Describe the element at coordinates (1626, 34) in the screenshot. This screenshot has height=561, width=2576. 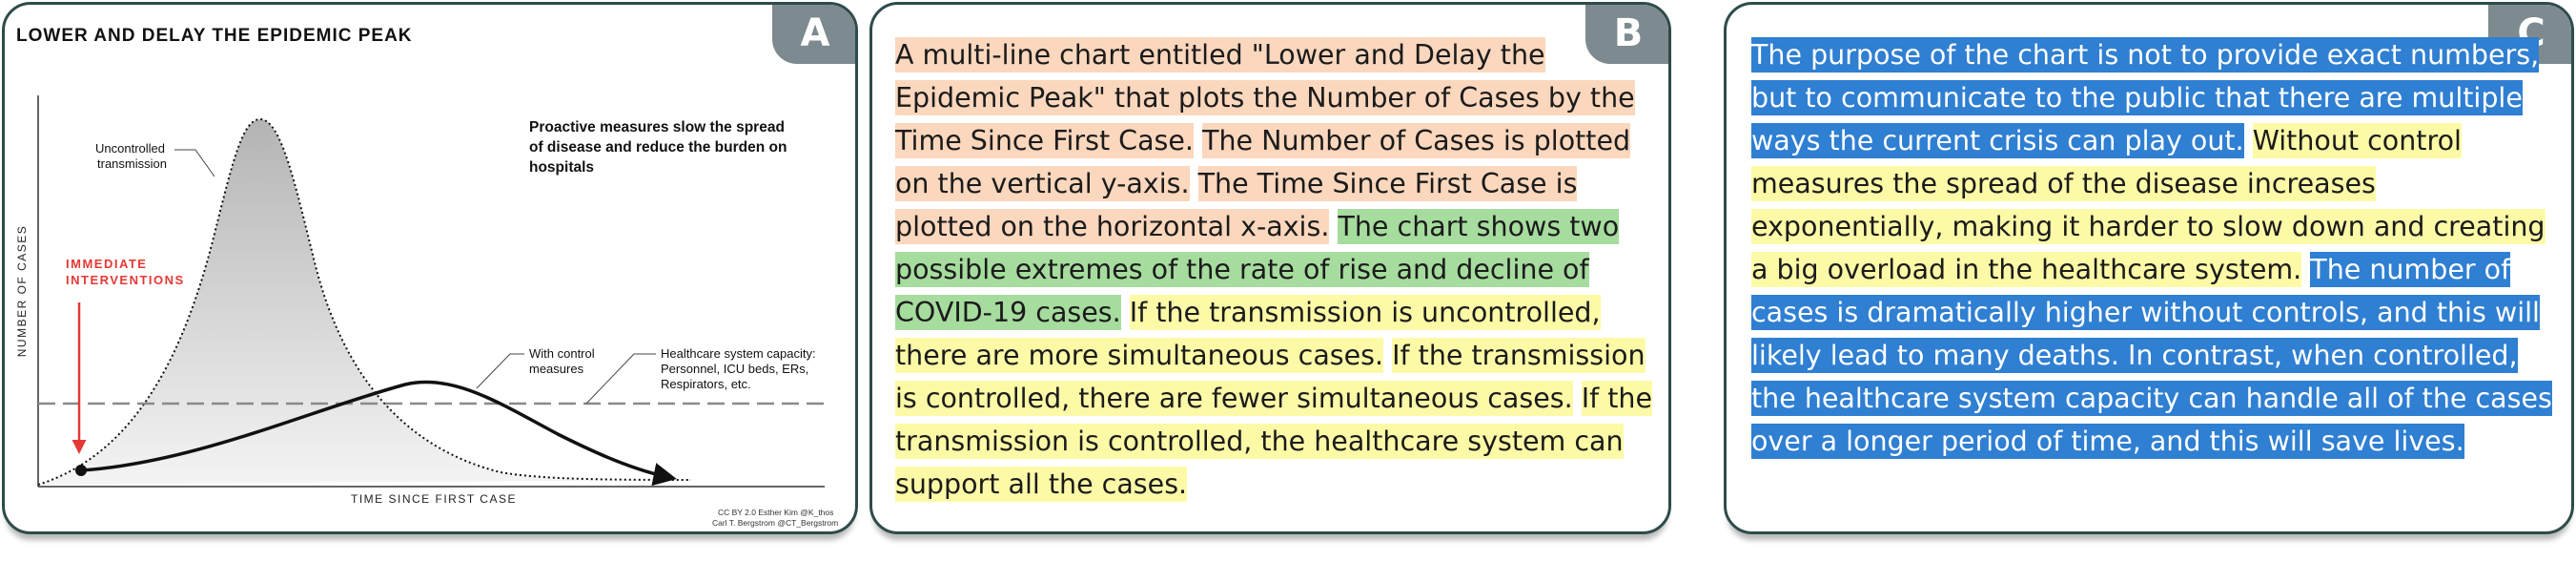
I see `panel-b-tab: B` at that location.